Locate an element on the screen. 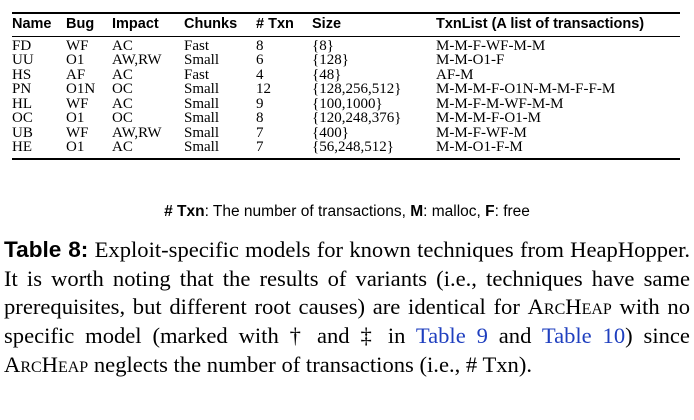 Image resolution: width=694 pixels, height=420 pixels. column-header: Impact is located at coordinates (135, 24).